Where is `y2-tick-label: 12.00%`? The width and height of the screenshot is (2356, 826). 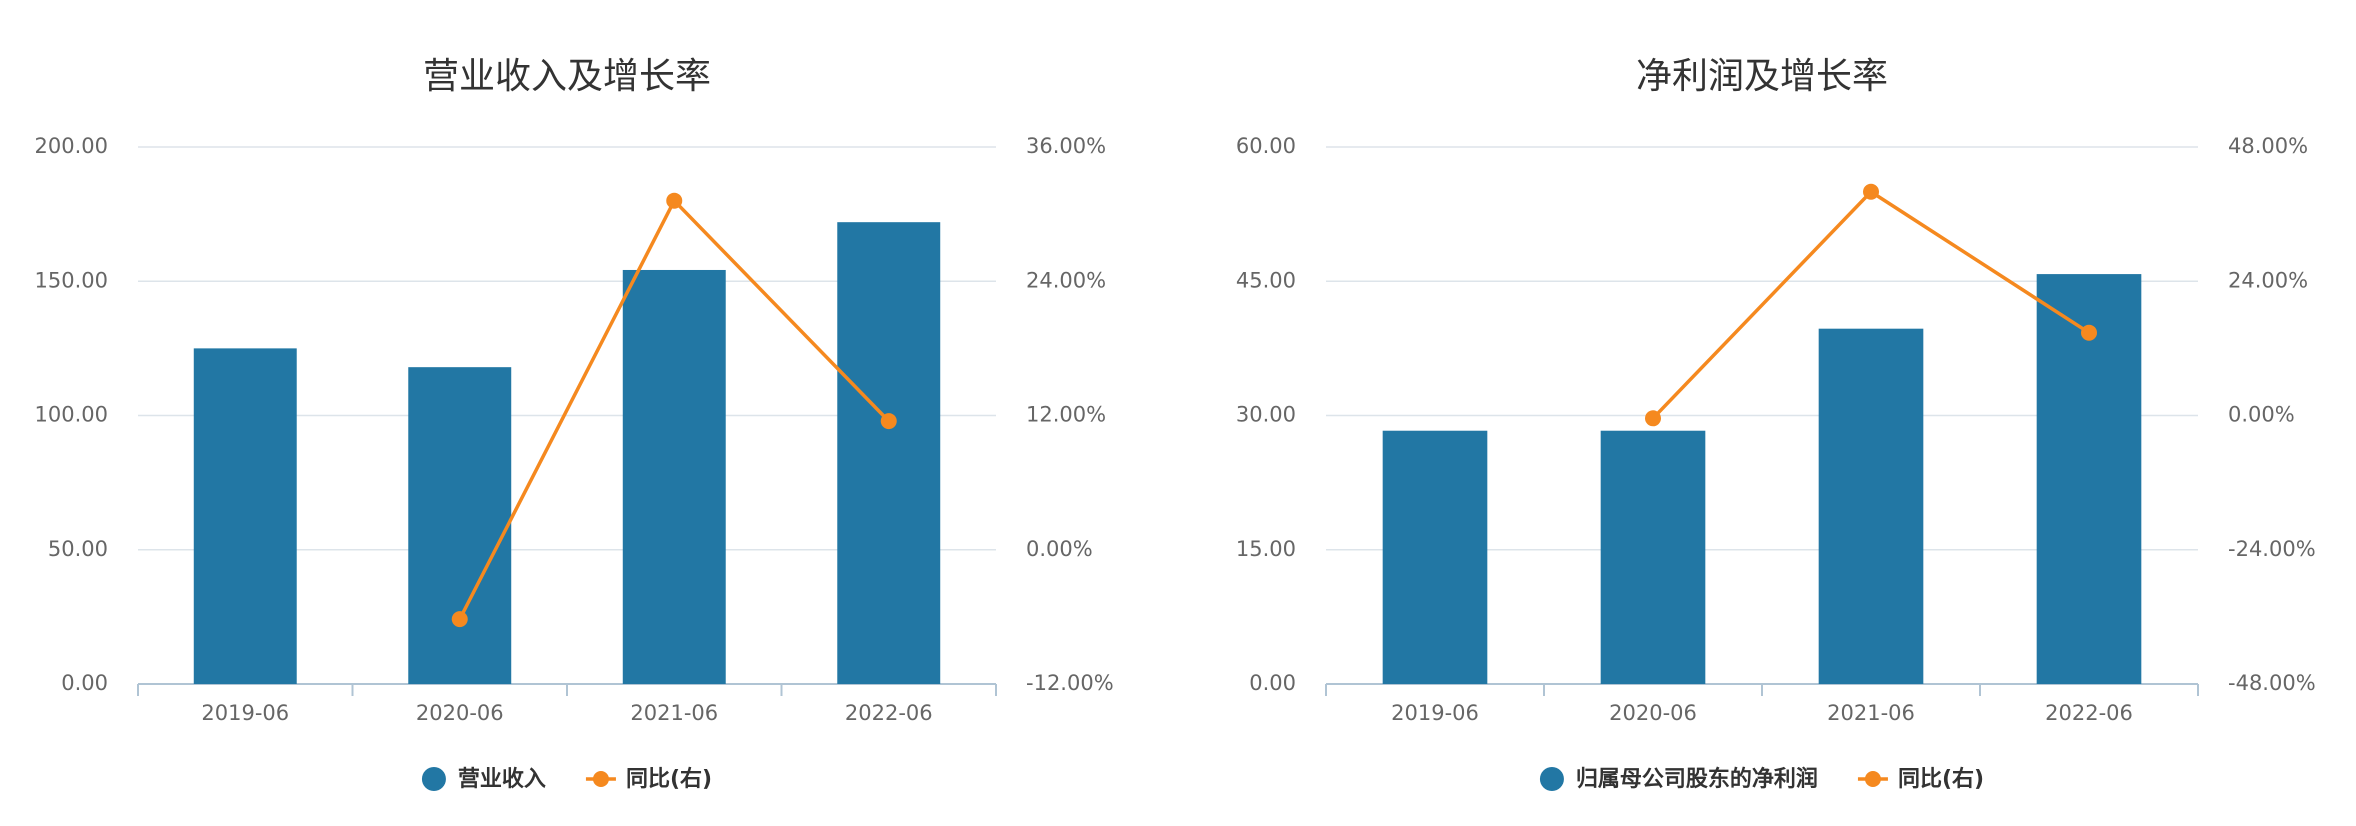
y2-tick-label: 12.00% is located at coordinates (1066, 415).